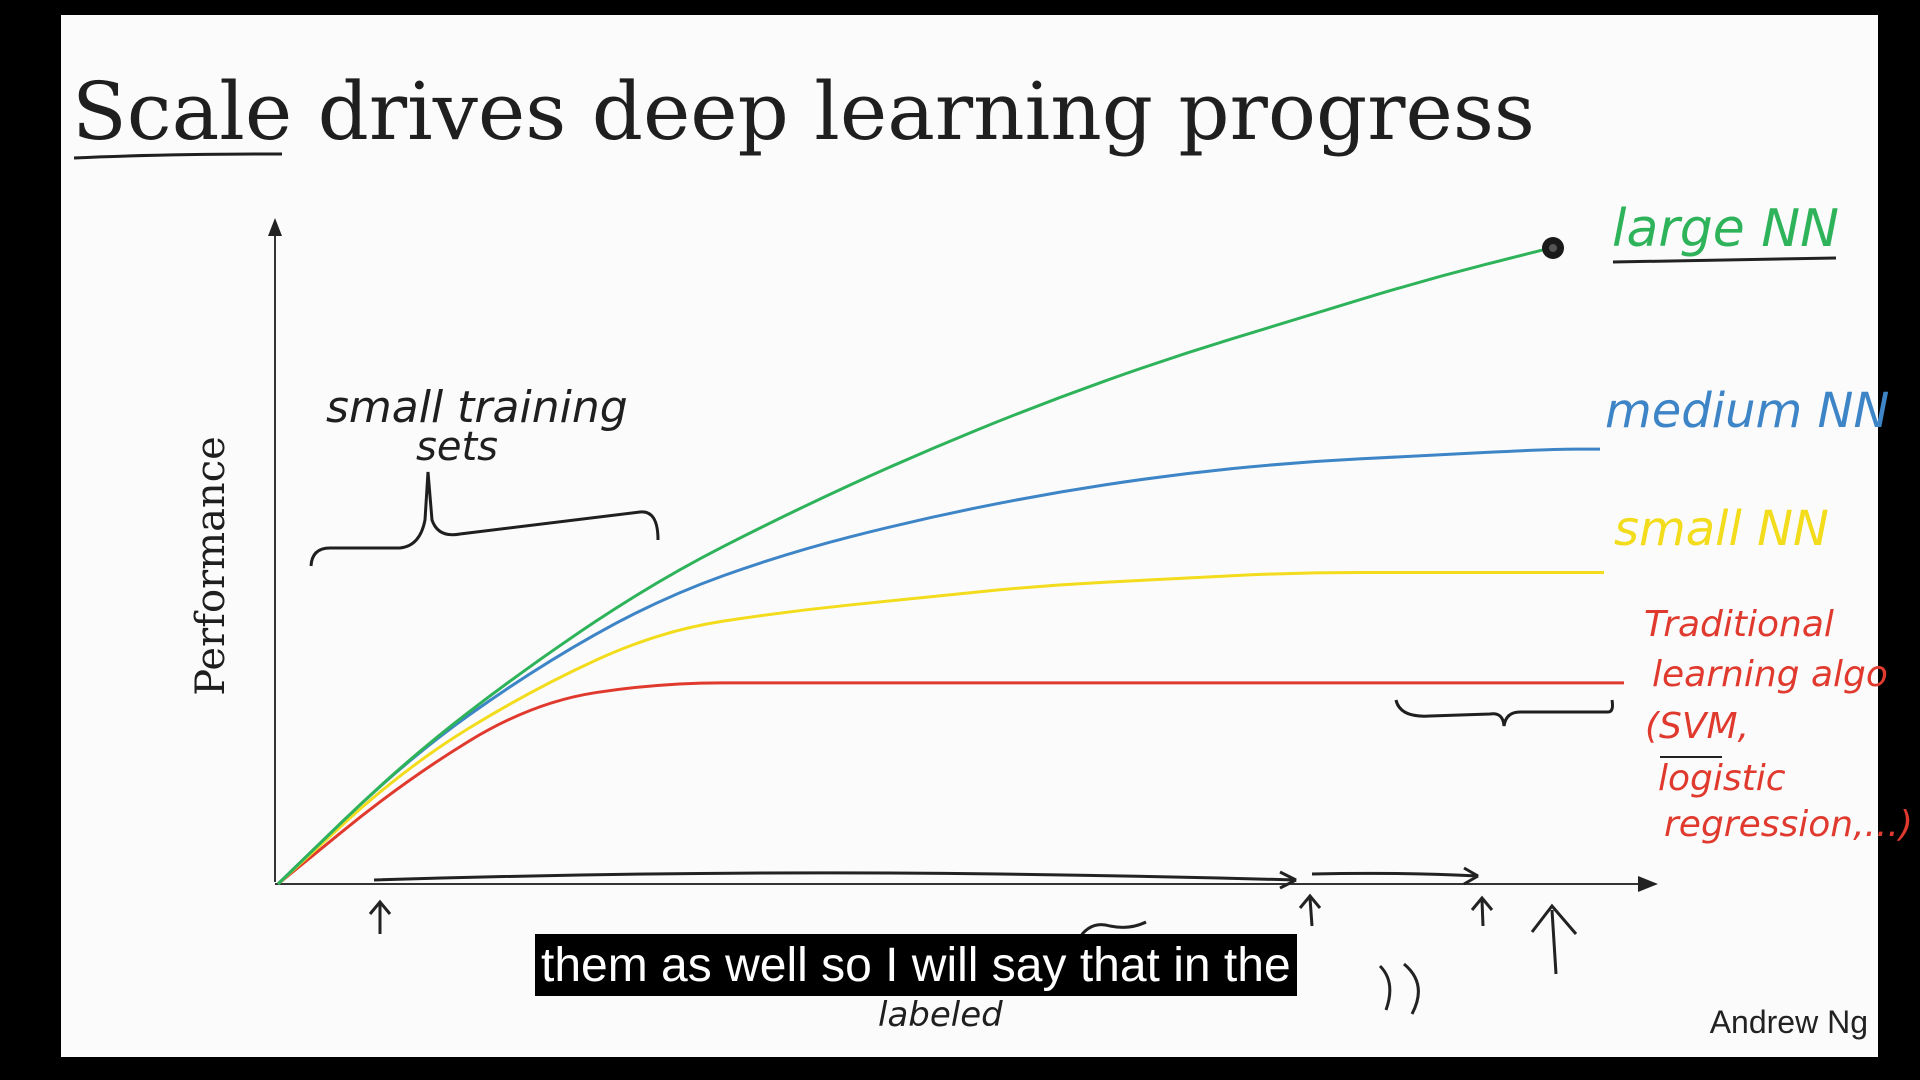  What do you see at coordinates (1553, 248) in the screenshot?
I see `large-nn-marker-center` at bounding box center [1553, 248].